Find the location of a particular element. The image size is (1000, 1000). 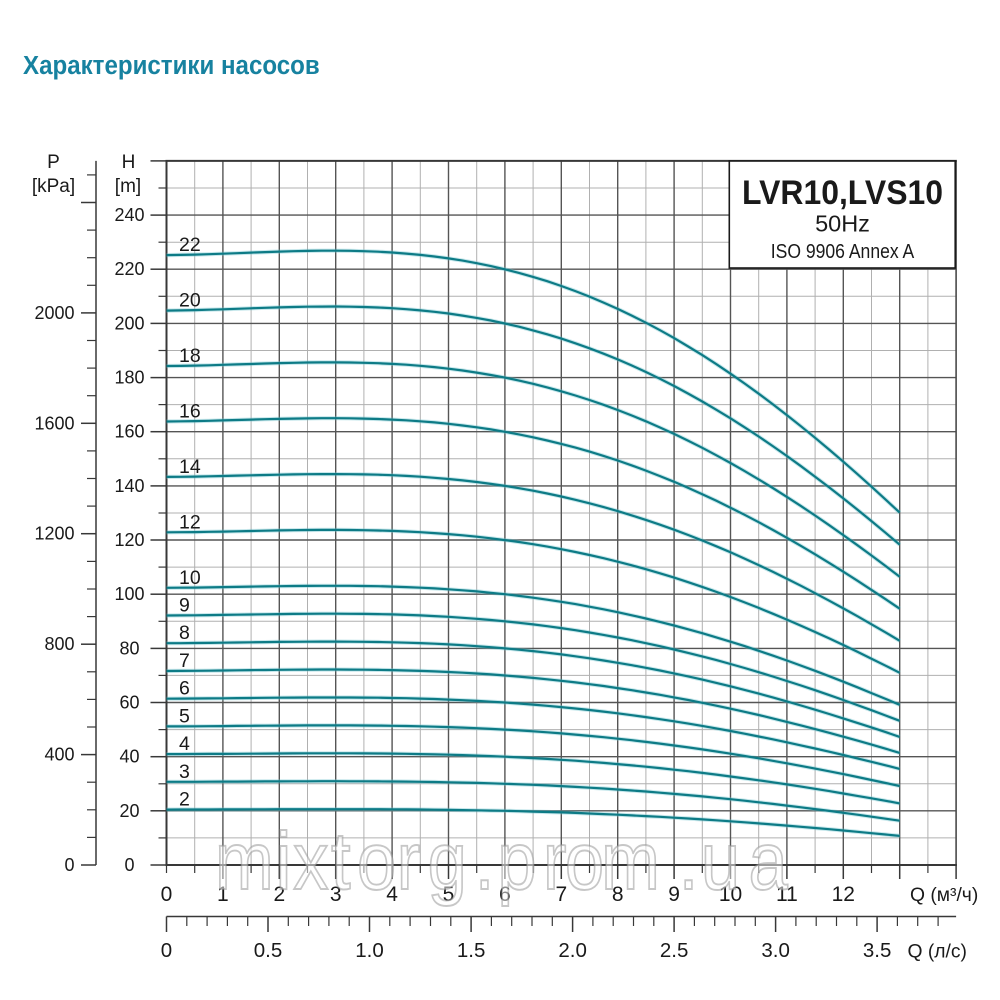

svg-text: 100 is located at coordinates (129, 594).